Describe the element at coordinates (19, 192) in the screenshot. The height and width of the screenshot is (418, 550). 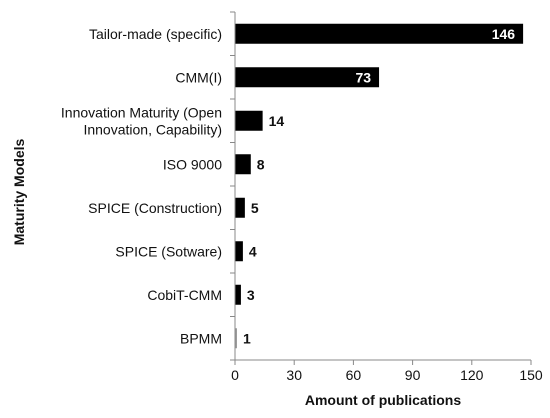
I see `y-axis-title: Maturity Models` at that location.